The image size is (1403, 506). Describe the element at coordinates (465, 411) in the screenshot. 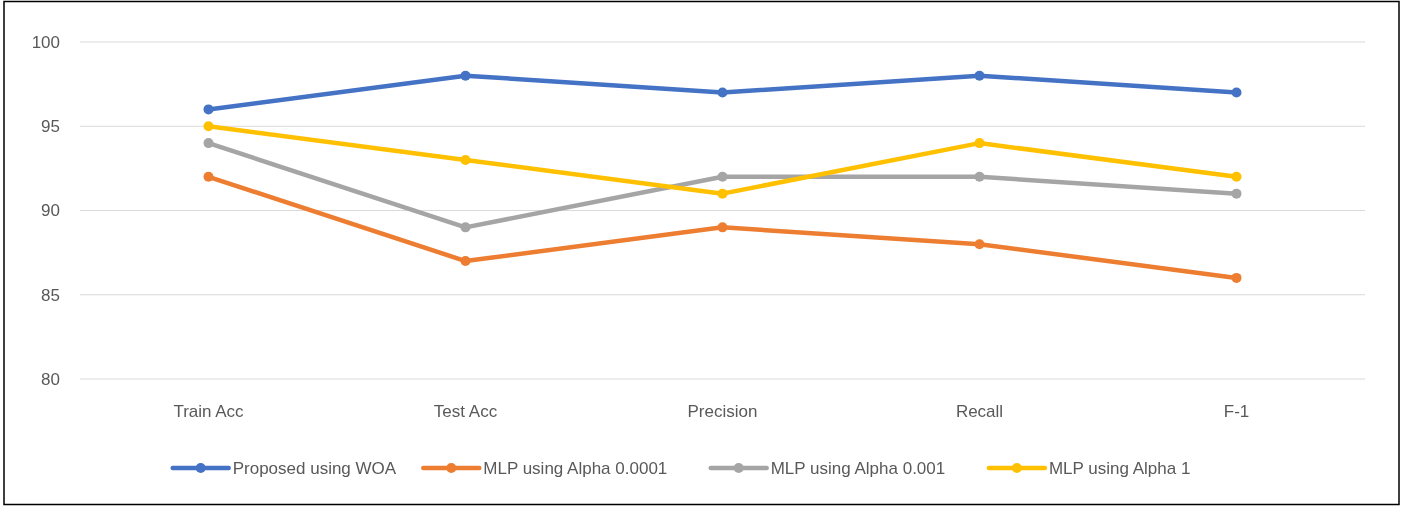

I see `x-tick-label: Test Acc` at that location.